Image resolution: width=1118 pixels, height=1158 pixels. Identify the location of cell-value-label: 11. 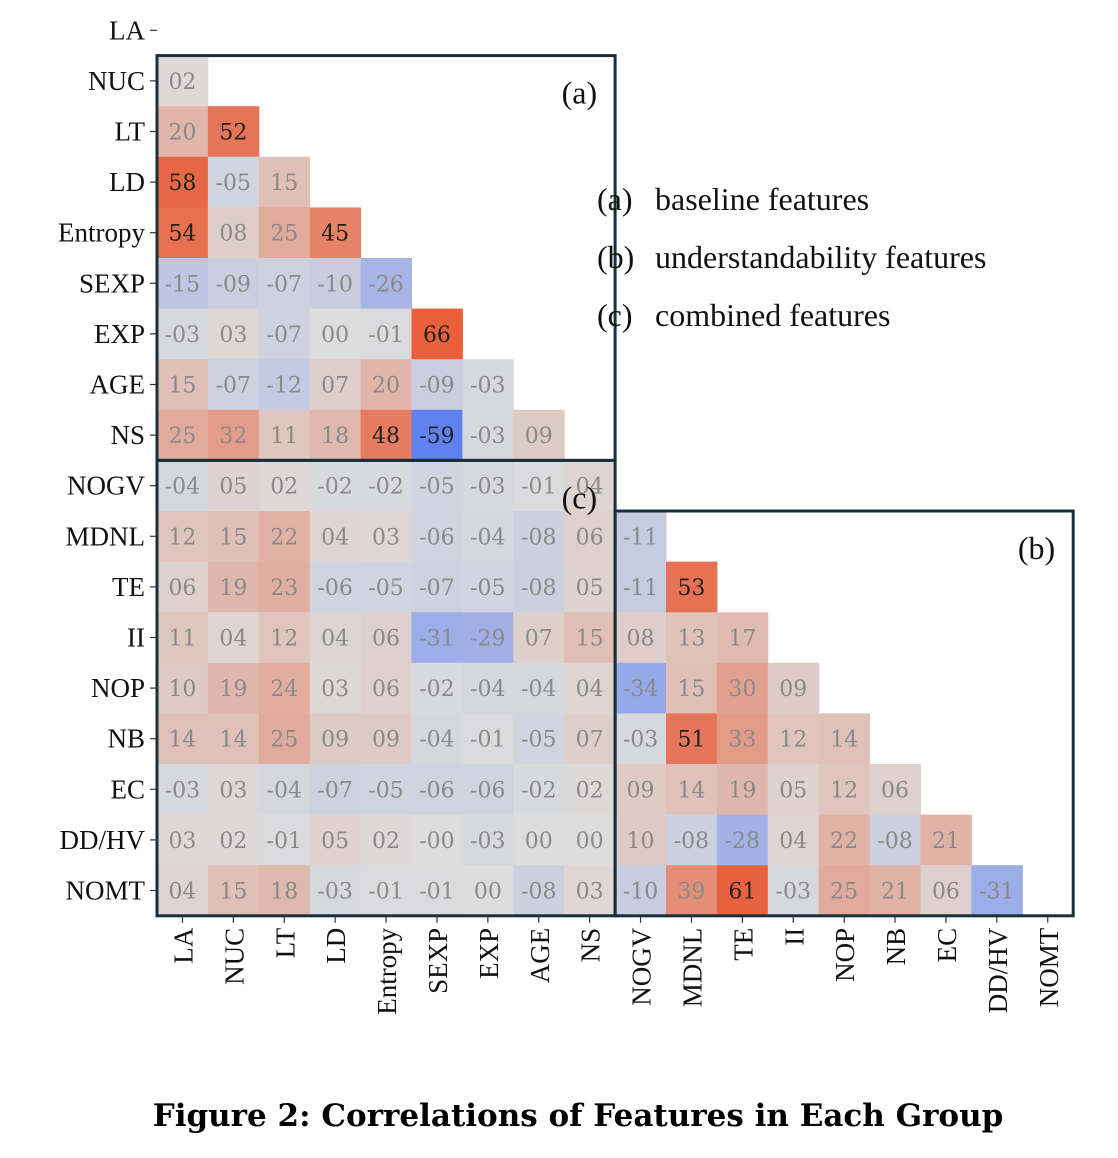
(182, 639).